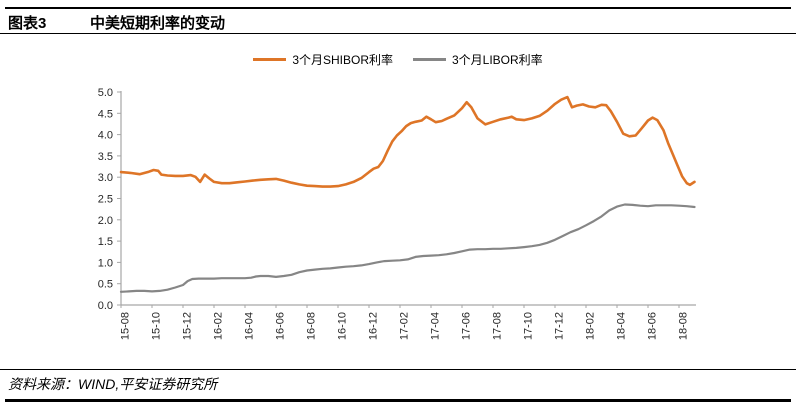  I want to click on legend-item-shibor: 3个月SHIBOR利率, so click(323, 59).